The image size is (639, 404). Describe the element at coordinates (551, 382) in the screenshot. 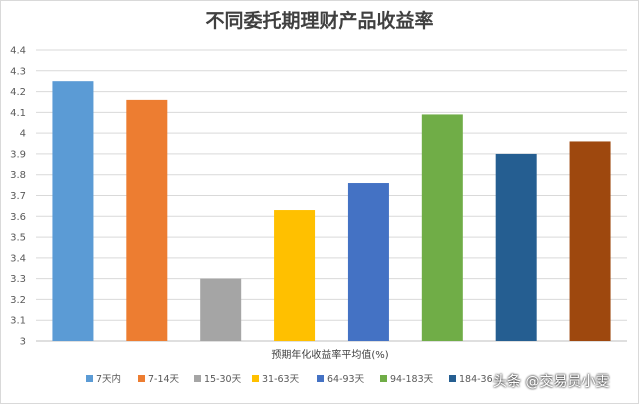

I see `watermark: 头条 @交易员小雯` at that location.